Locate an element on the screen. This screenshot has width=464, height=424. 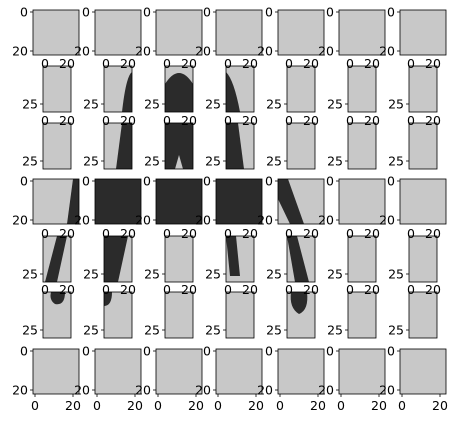
patch-r2-c0: 25 0 20 is located at coordinates (48, 141).